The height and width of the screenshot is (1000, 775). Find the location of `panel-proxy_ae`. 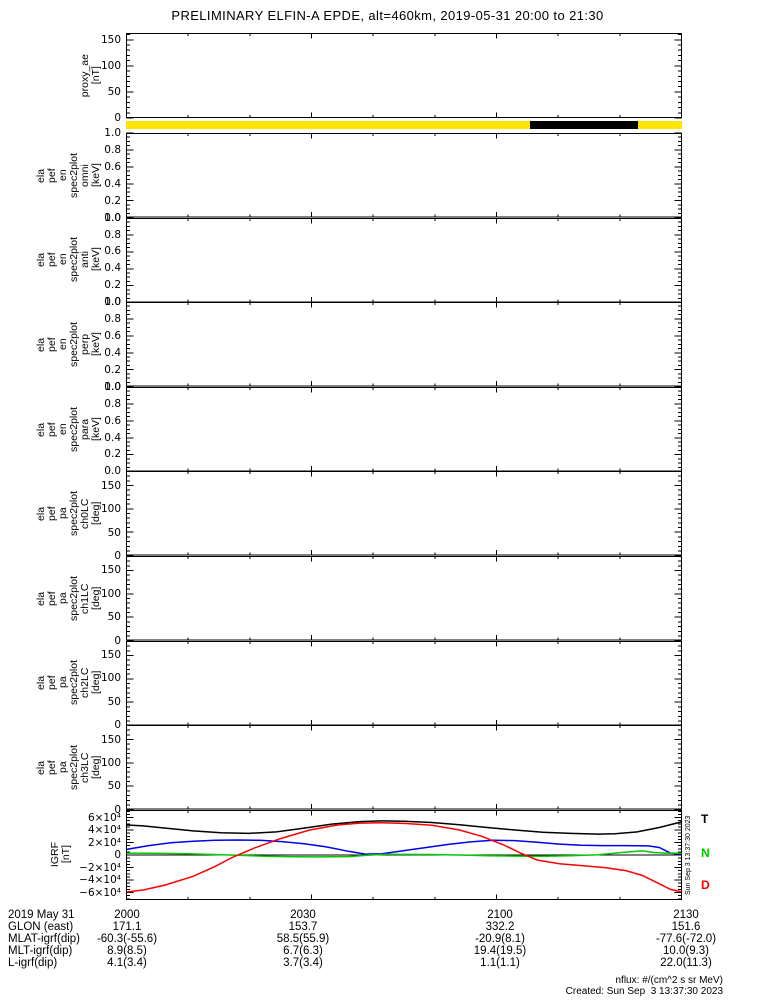

panel-proxy_ae is located at coordinates (404, 76).